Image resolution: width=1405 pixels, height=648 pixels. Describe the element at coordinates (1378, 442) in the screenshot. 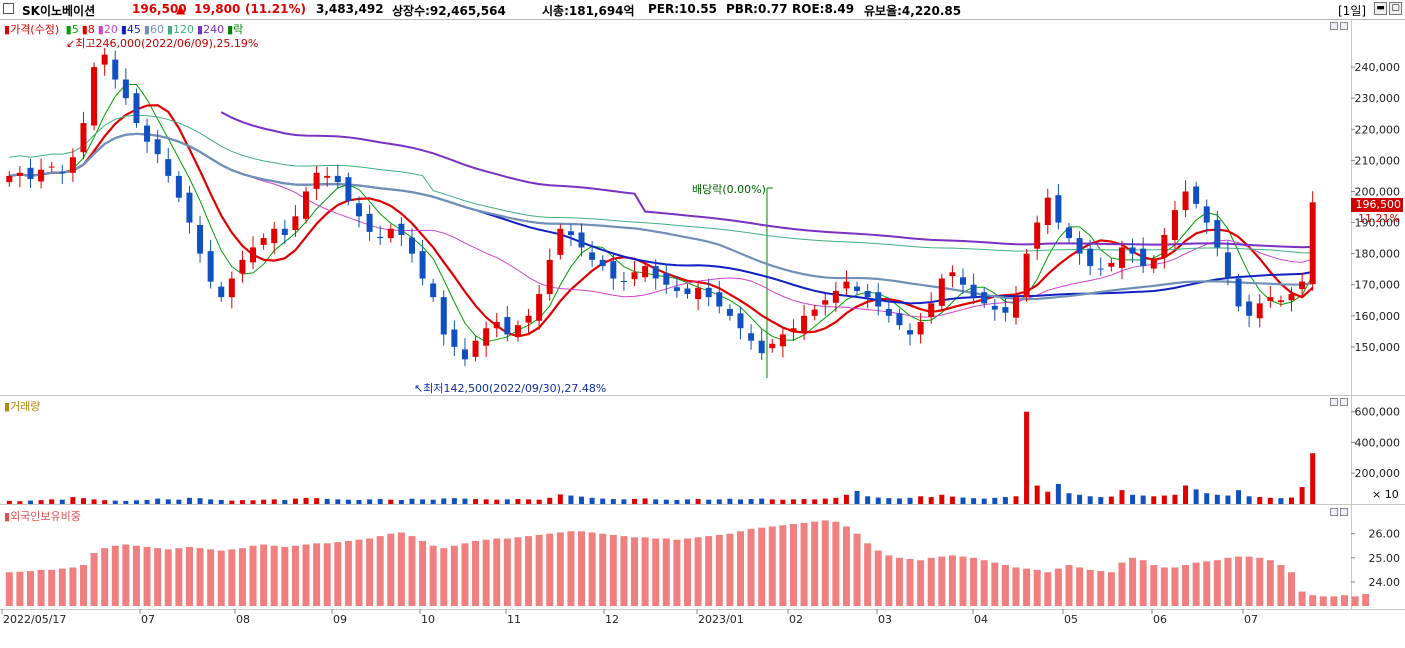

I see `volume-tick-label: 400,000` at that location.